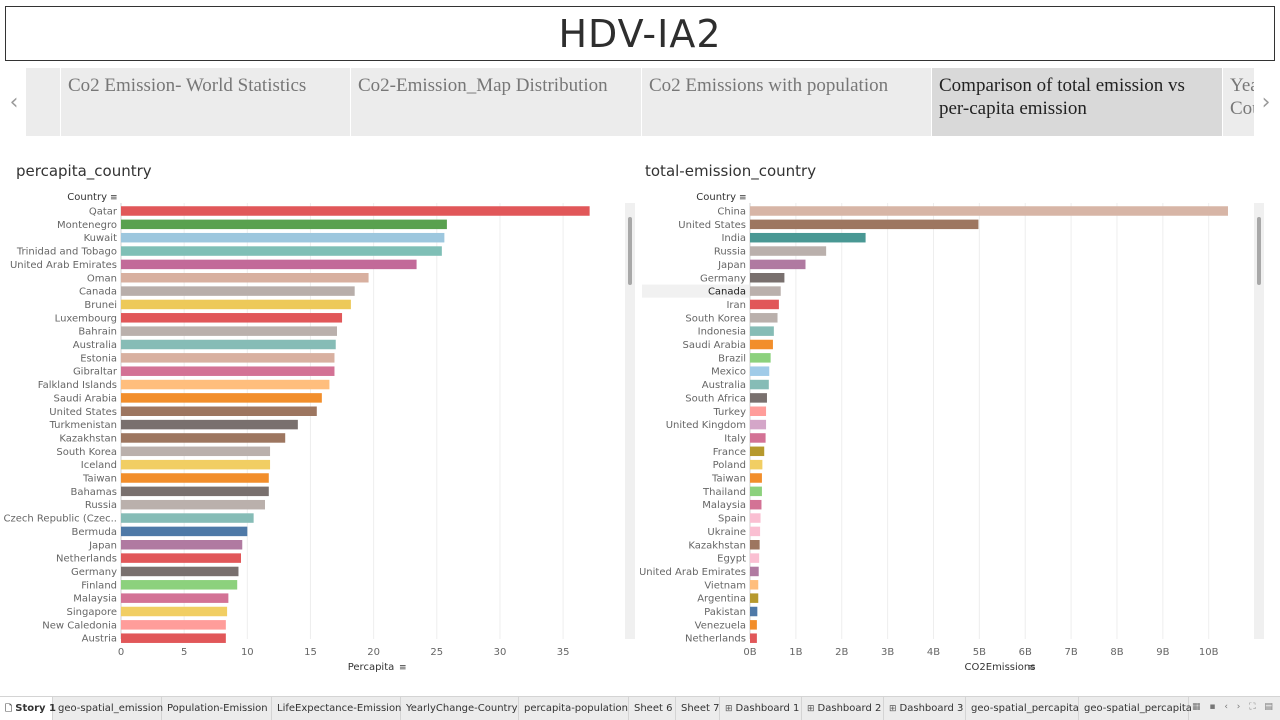 The height and width of the screenshot is (720, 1280). Describe the element at coordinates (727, 292) in the screenshot. I see `category-label: Canada` at that location.